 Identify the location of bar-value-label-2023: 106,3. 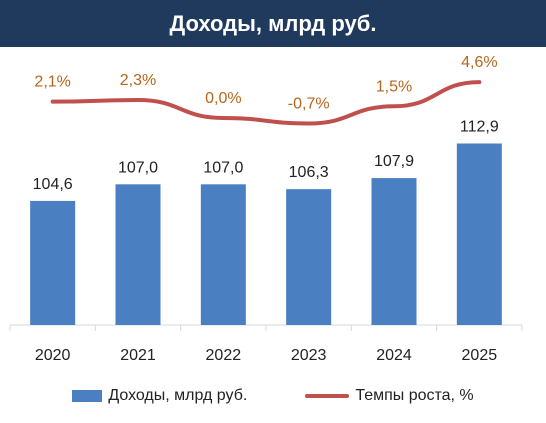
(309, 172).